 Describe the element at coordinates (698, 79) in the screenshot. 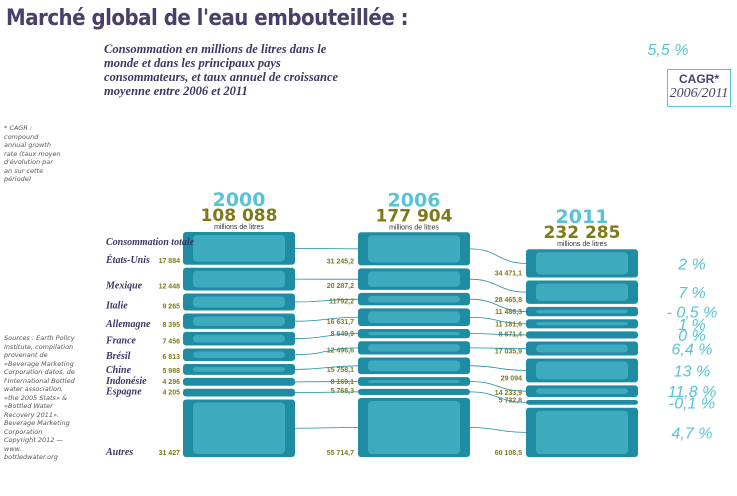

I see `cagr-legend-label: CAGR*` at that location.